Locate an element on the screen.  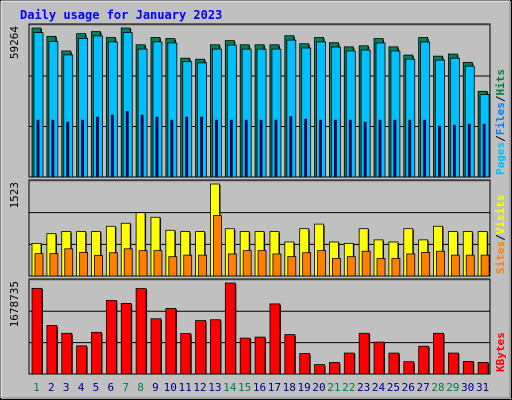
day-label-30: 30 is located at coordinates (467, 387).